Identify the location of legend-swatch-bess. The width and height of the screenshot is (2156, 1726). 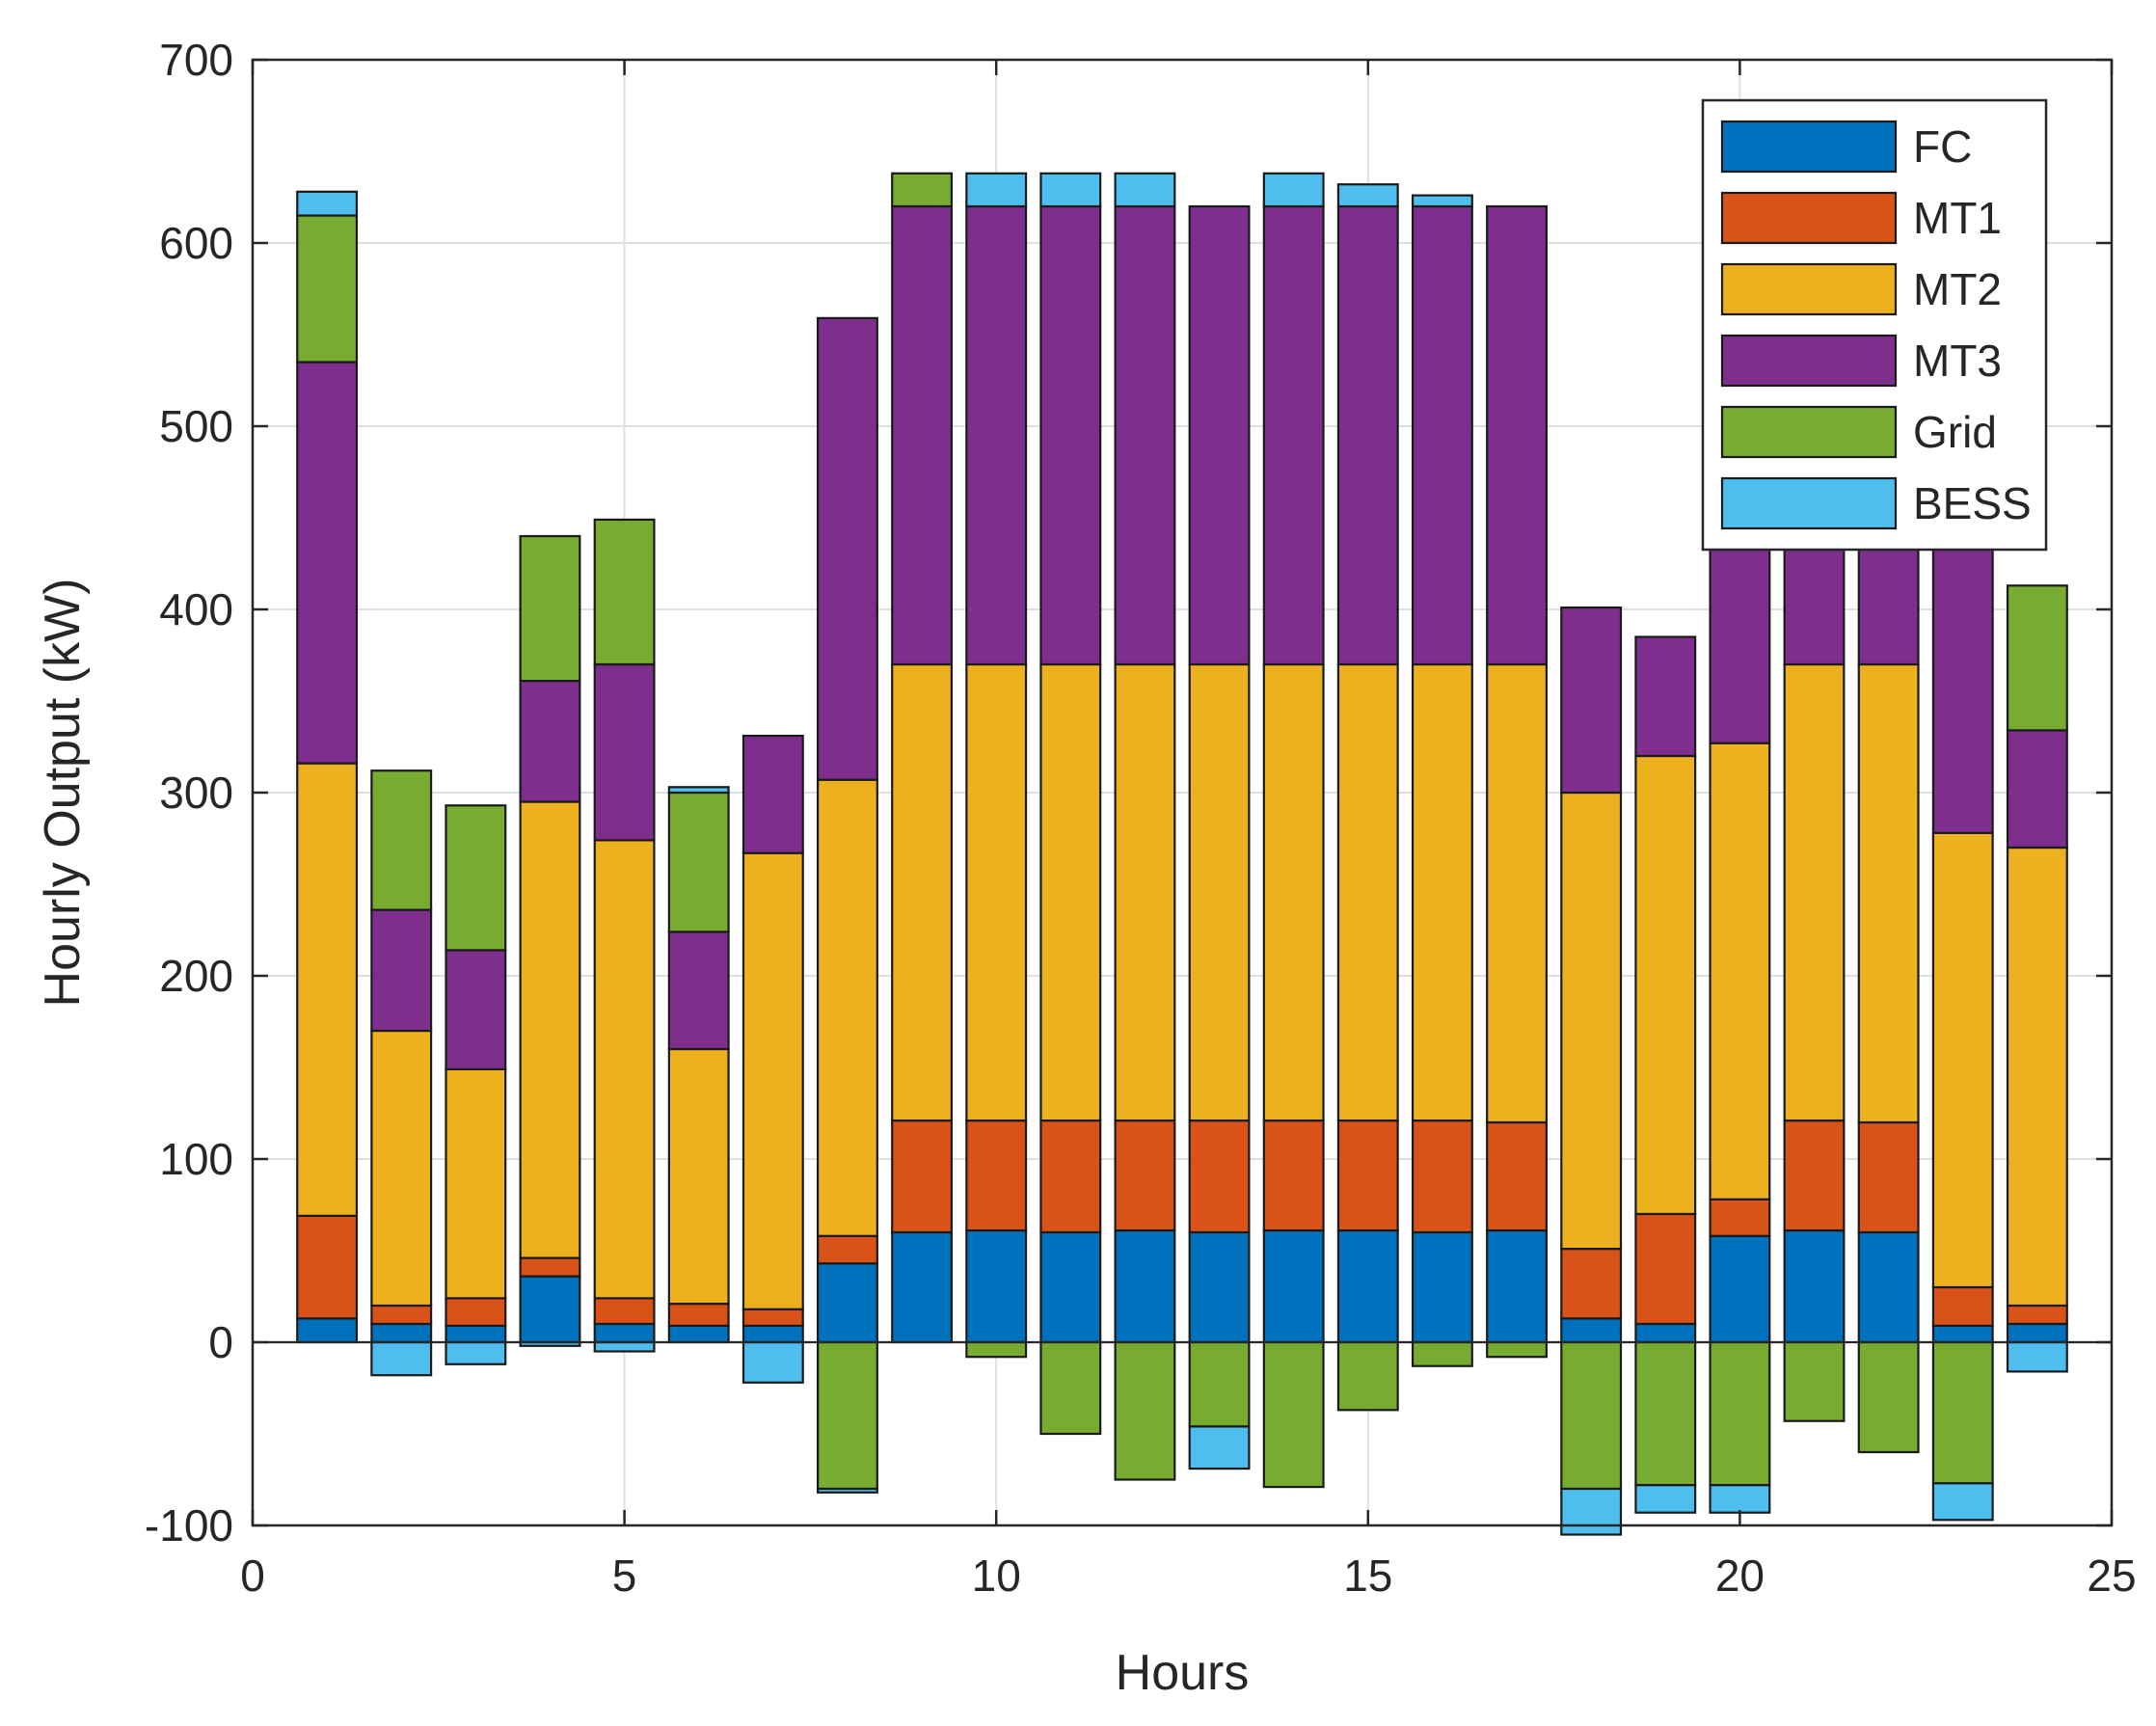
(1809, 503).